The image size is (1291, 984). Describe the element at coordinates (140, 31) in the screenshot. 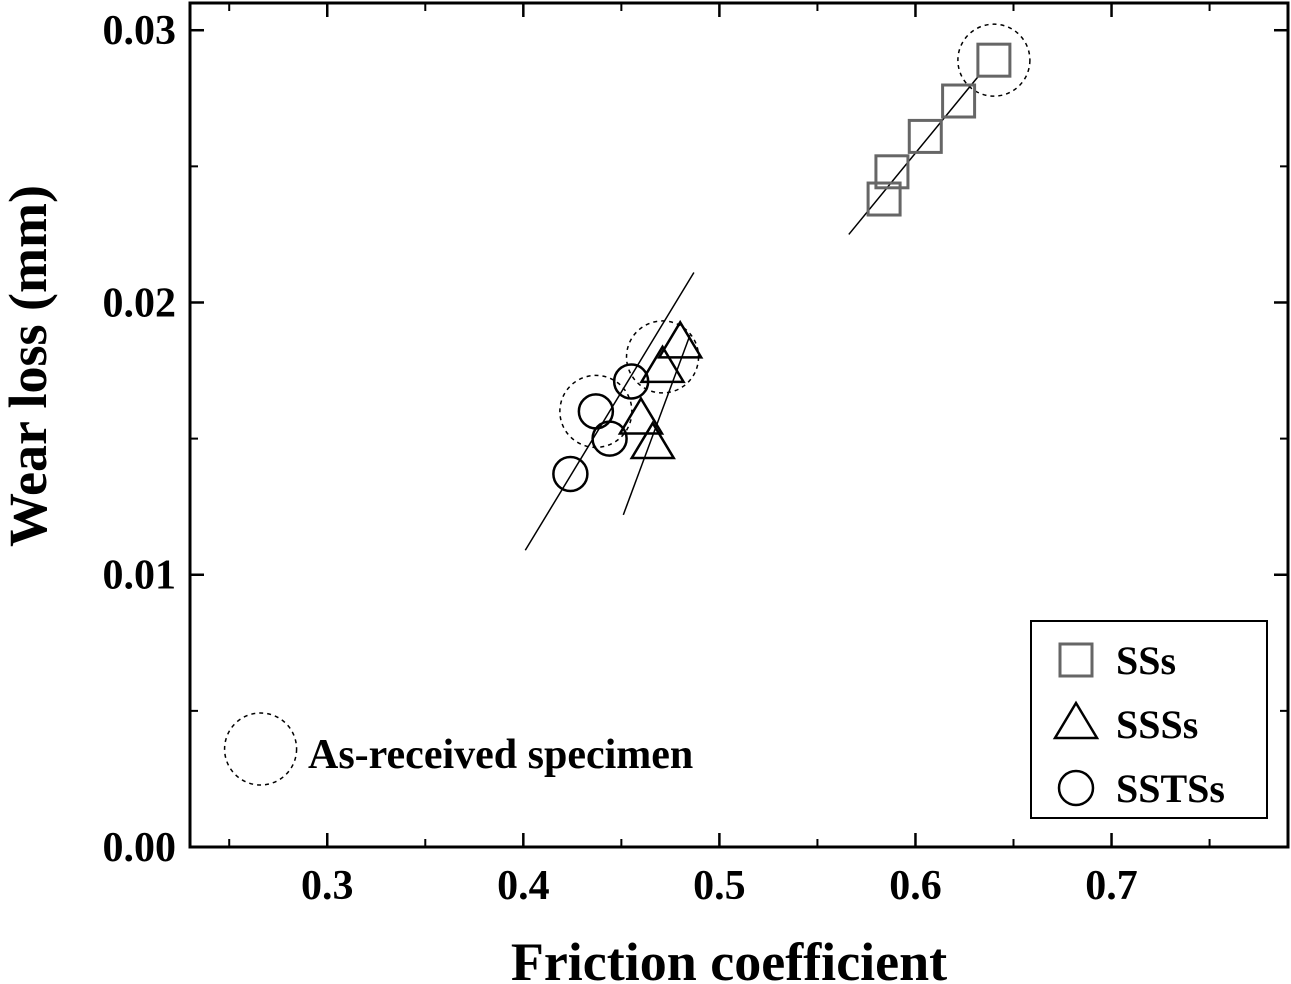

I see `y-tick-label: 0.03` at that location.